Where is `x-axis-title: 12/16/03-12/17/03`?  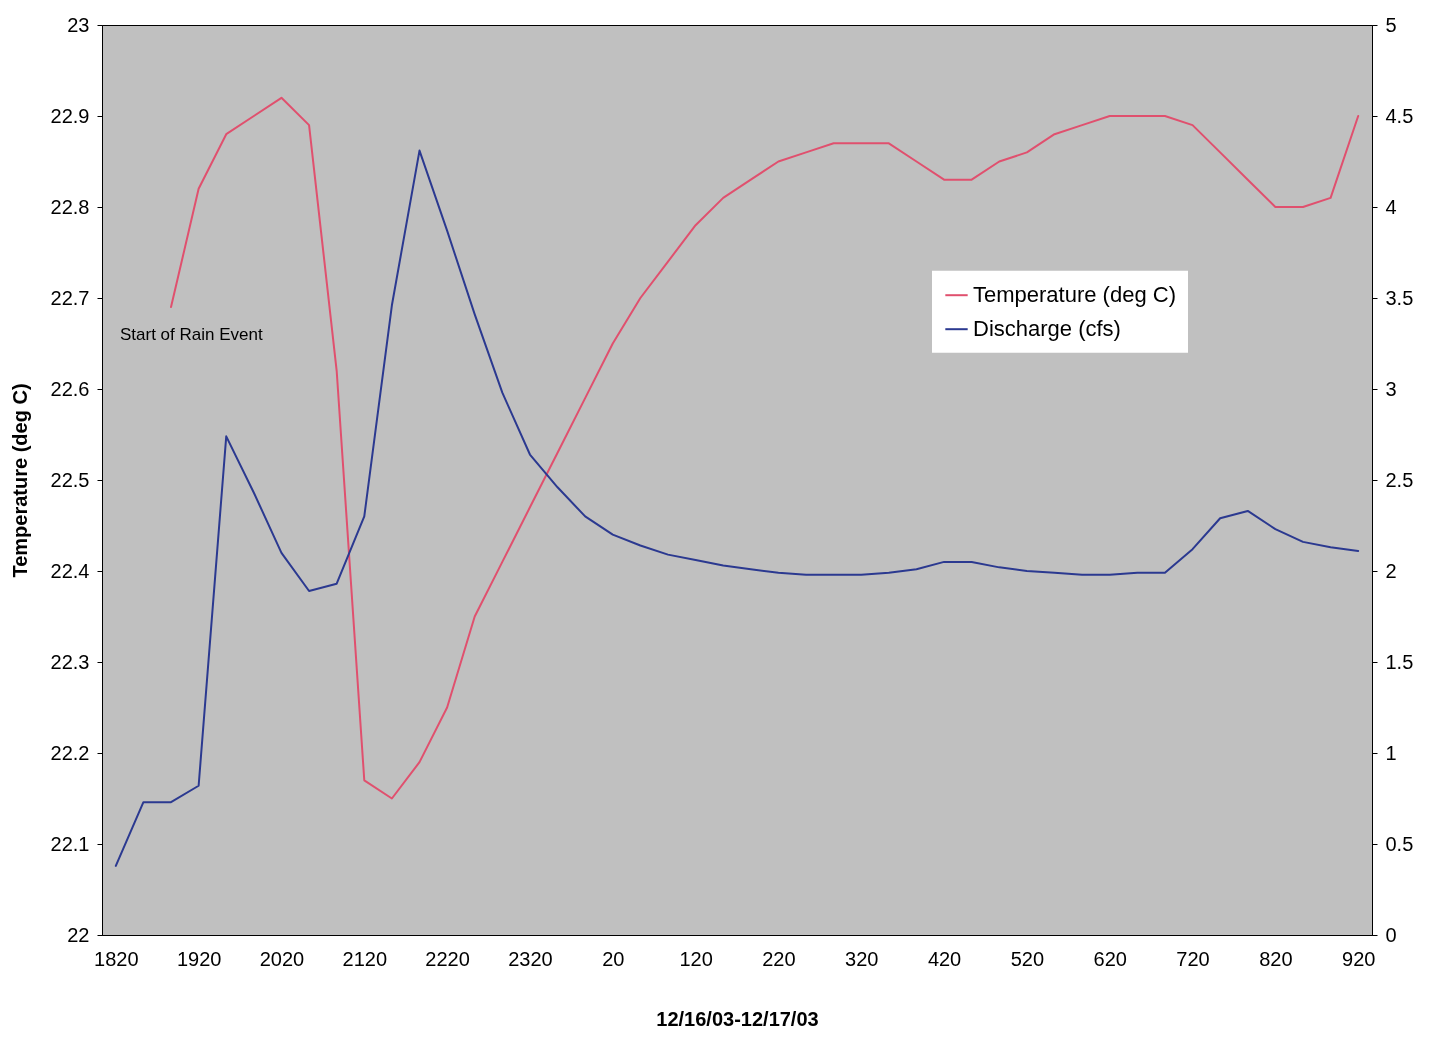
x-axis-title: 12/16/03-12/17/03 is located at coordinates (737, 1018).